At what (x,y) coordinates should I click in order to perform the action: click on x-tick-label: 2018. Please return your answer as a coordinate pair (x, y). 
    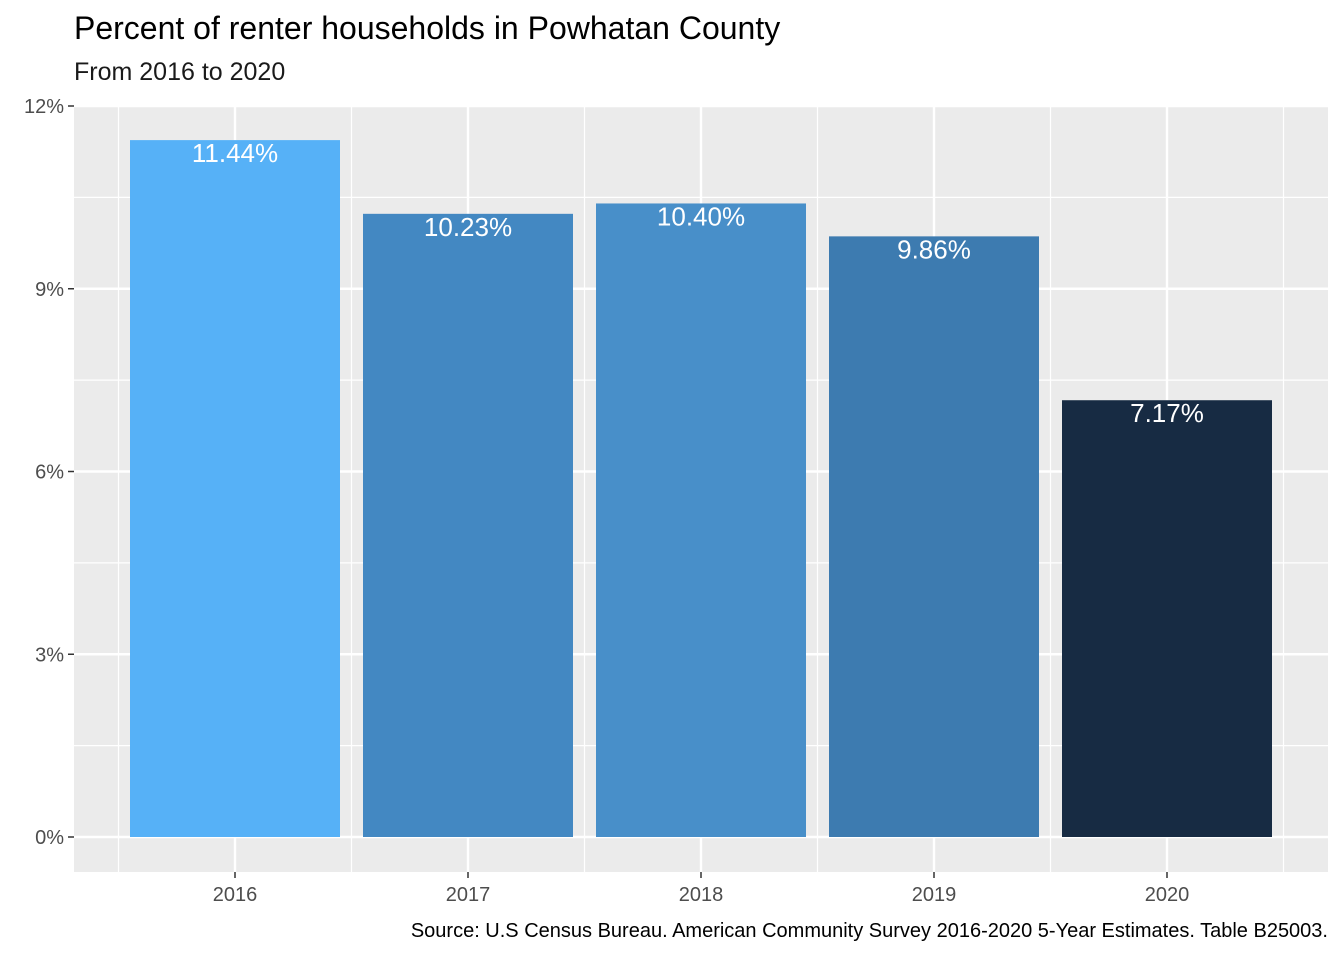
    Looking at the image, I should click on (701, 895).